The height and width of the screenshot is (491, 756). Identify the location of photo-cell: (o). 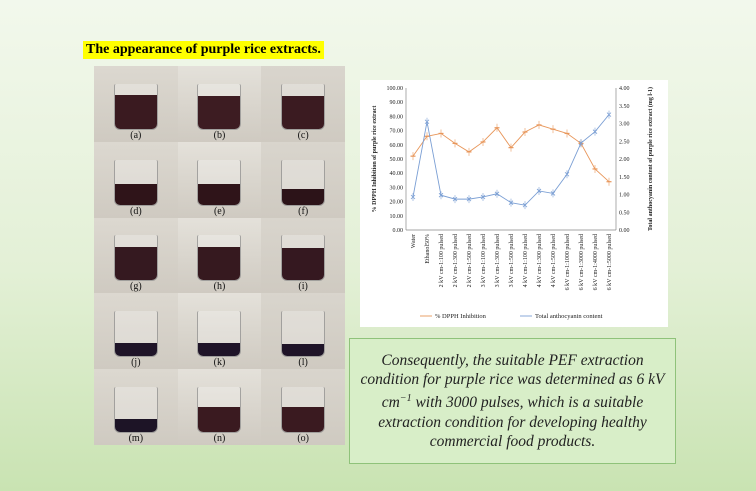
(303, 407).